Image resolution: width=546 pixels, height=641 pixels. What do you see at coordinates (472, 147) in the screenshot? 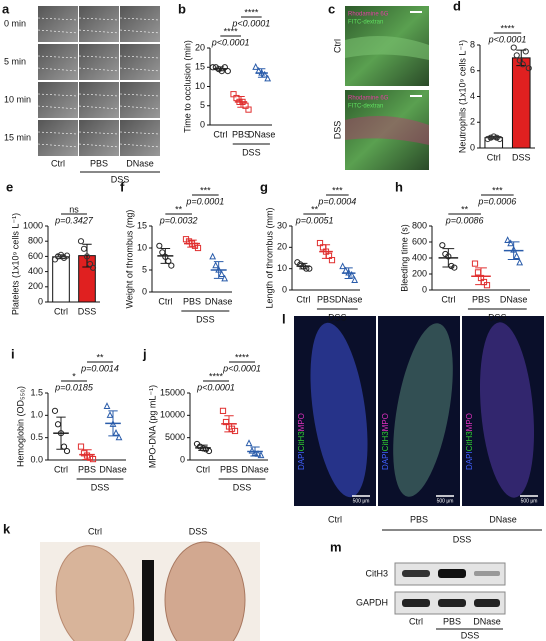
I see `y-tick-label: 0` at bounding box center [472, 147].